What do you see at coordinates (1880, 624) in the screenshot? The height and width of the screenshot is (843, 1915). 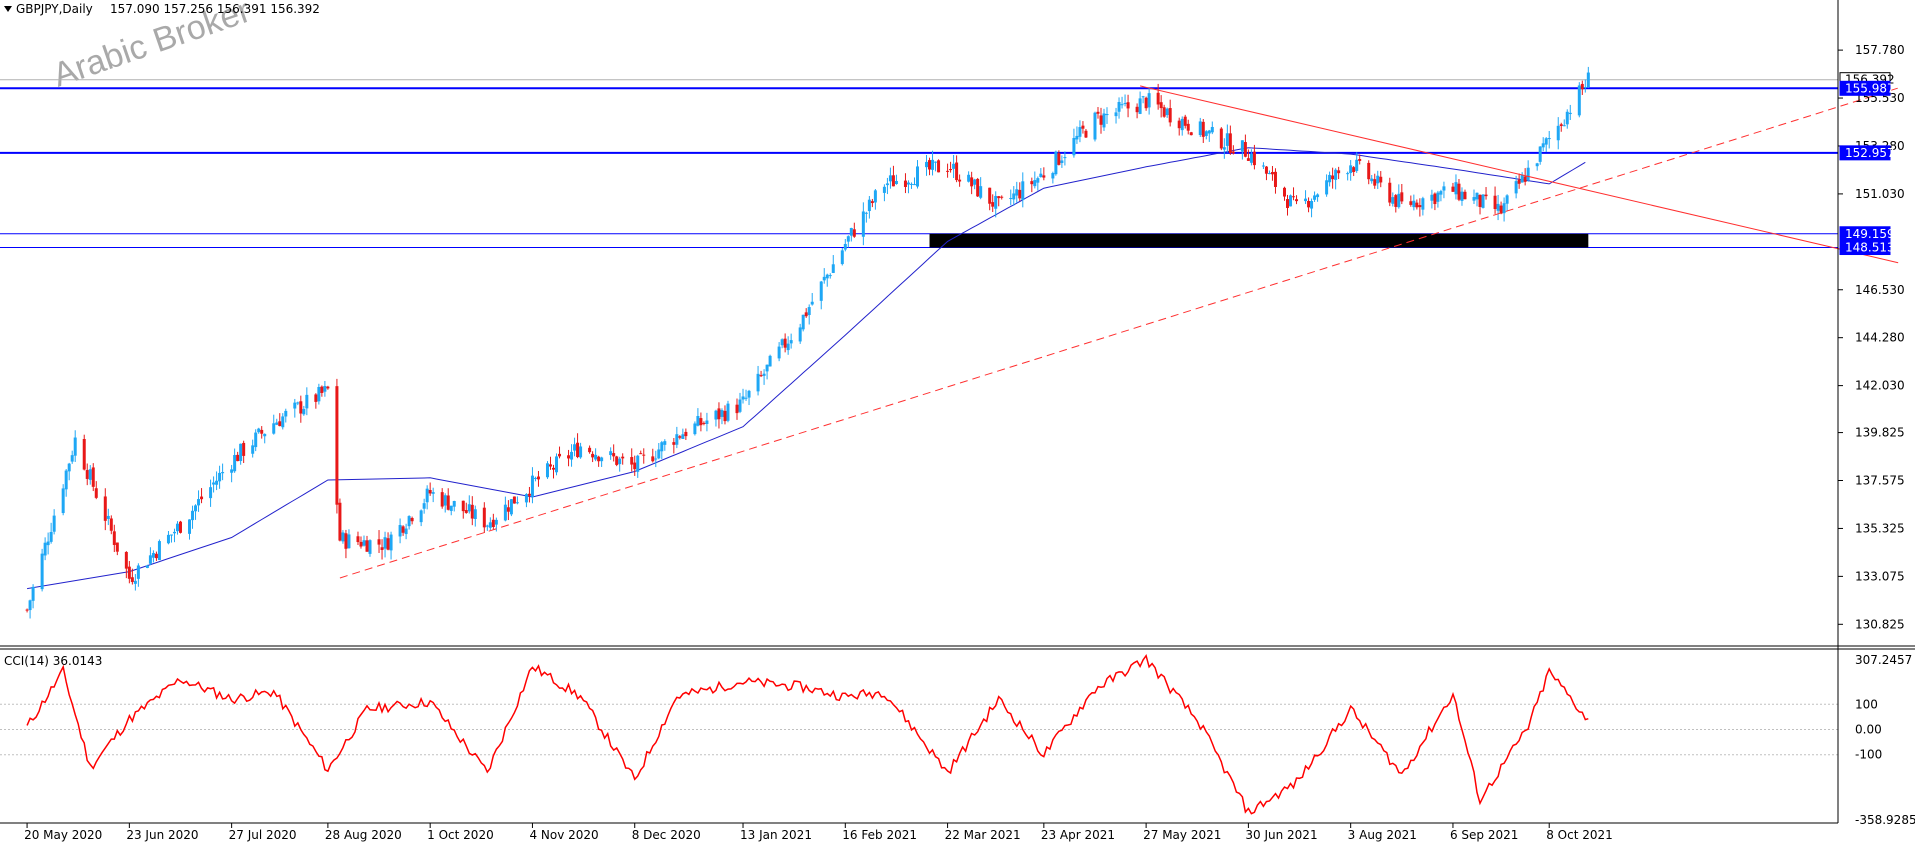 I see `price-tick-label: 130.825` at bounding box center [1880, 624].